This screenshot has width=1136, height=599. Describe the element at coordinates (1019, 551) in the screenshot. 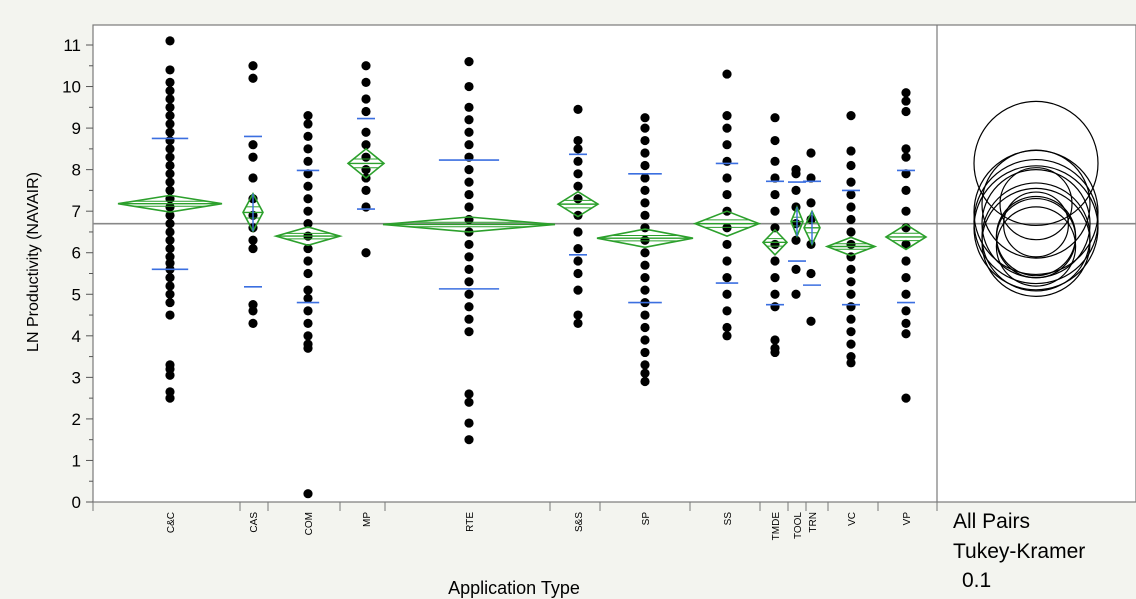

I see `comparison-method-line2: Tukey-Kramer` at that location.